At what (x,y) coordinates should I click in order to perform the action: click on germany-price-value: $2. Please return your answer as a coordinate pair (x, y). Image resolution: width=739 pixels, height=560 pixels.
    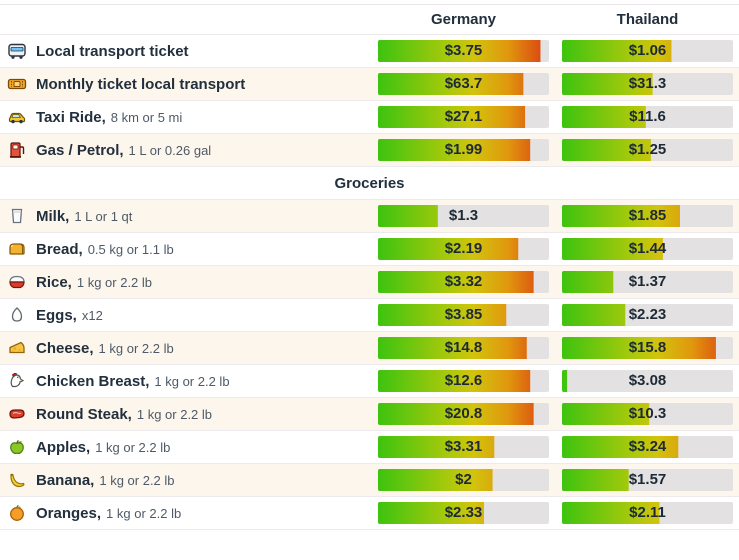
    Looking at the image, I should click on (463, 479).